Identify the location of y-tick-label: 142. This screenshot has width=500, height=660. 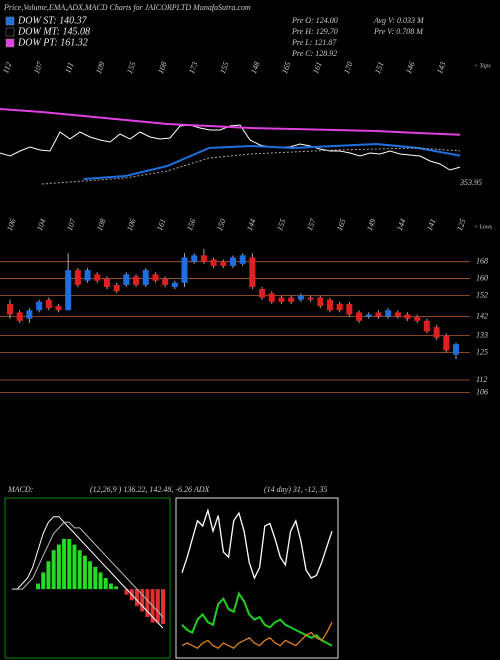
(482, 315).